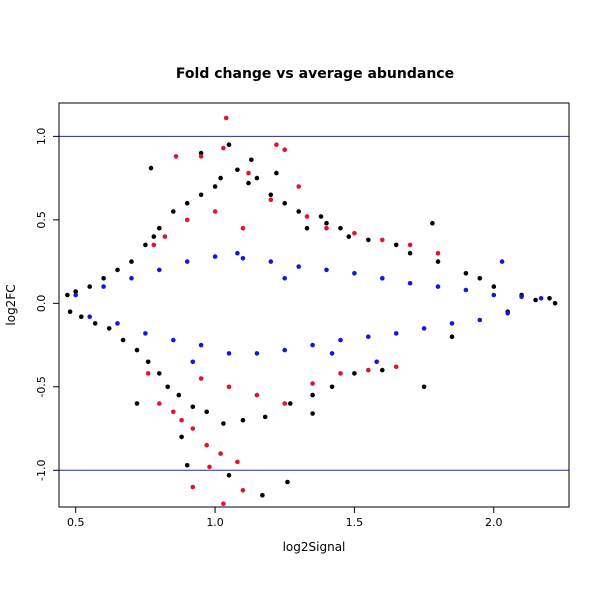  What do you see at coordinates (314, 547) in the screenshot?
I see `x-axis-label: log2Signal` at bounding box center [314, 547].